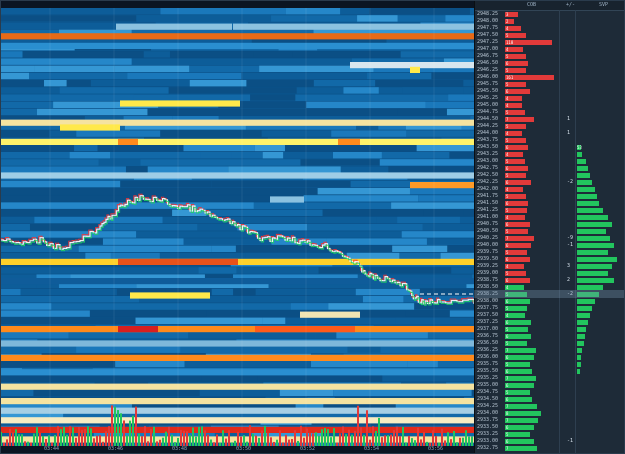  What do you see at coordinates (550, 42) in the screenshot?
I see `ladder-row: 2947.25 118` at bounding box center [550, 42].